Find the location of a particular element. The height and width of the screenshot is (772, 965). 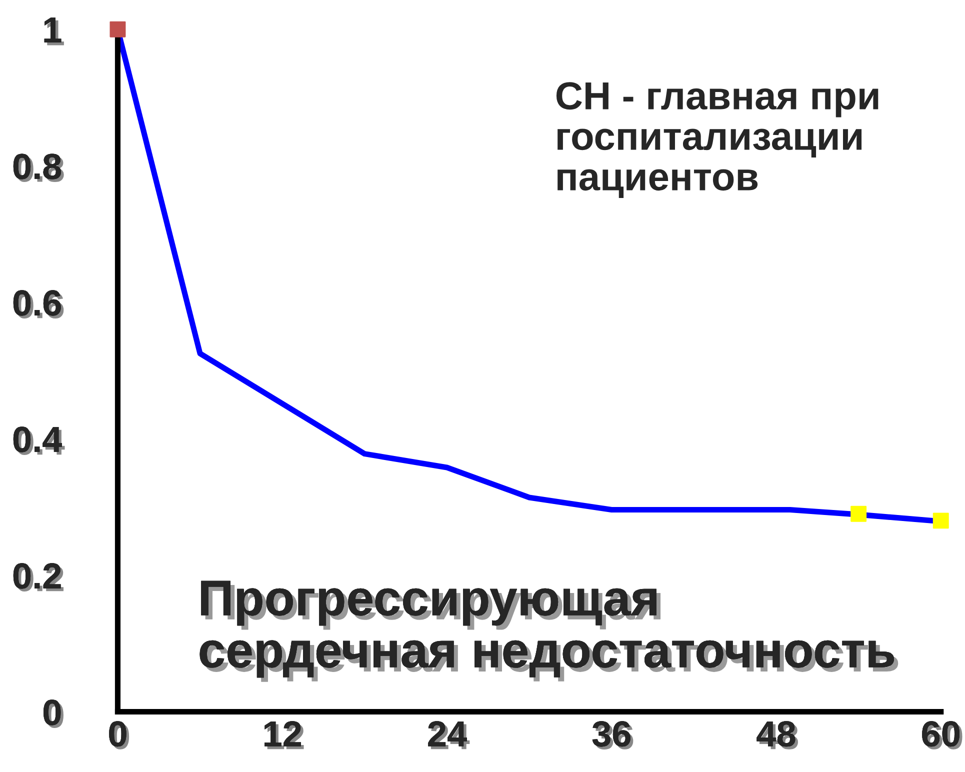

x-tick-label: 60 is located at coordinates (942, 735).